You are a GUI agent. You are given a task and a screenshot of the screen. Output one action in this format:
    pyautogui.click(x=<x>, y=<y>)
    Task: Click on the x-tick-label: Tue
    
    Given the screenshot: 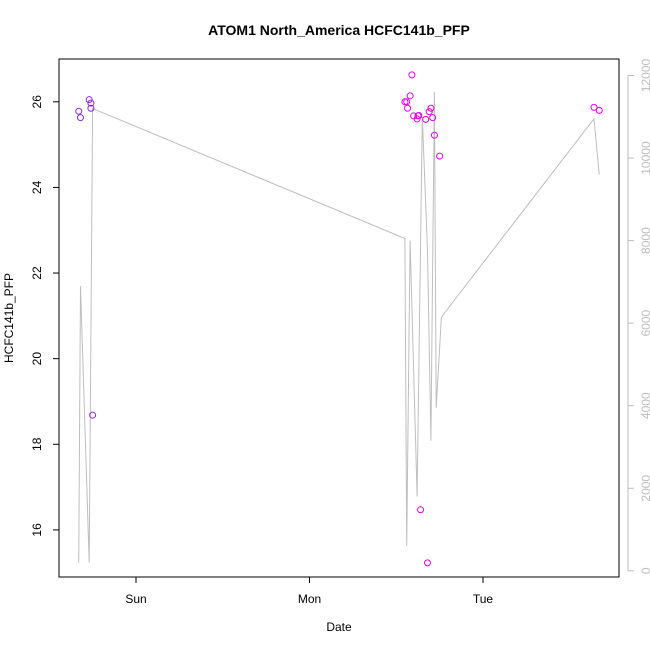 What is the action you would take?
    pyautogui.click(x=483, y=599)
    